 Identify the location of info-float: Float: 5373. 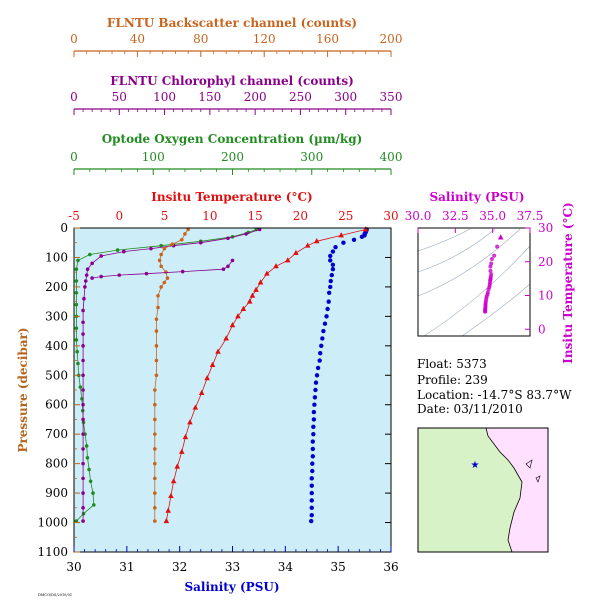
(452, 364).